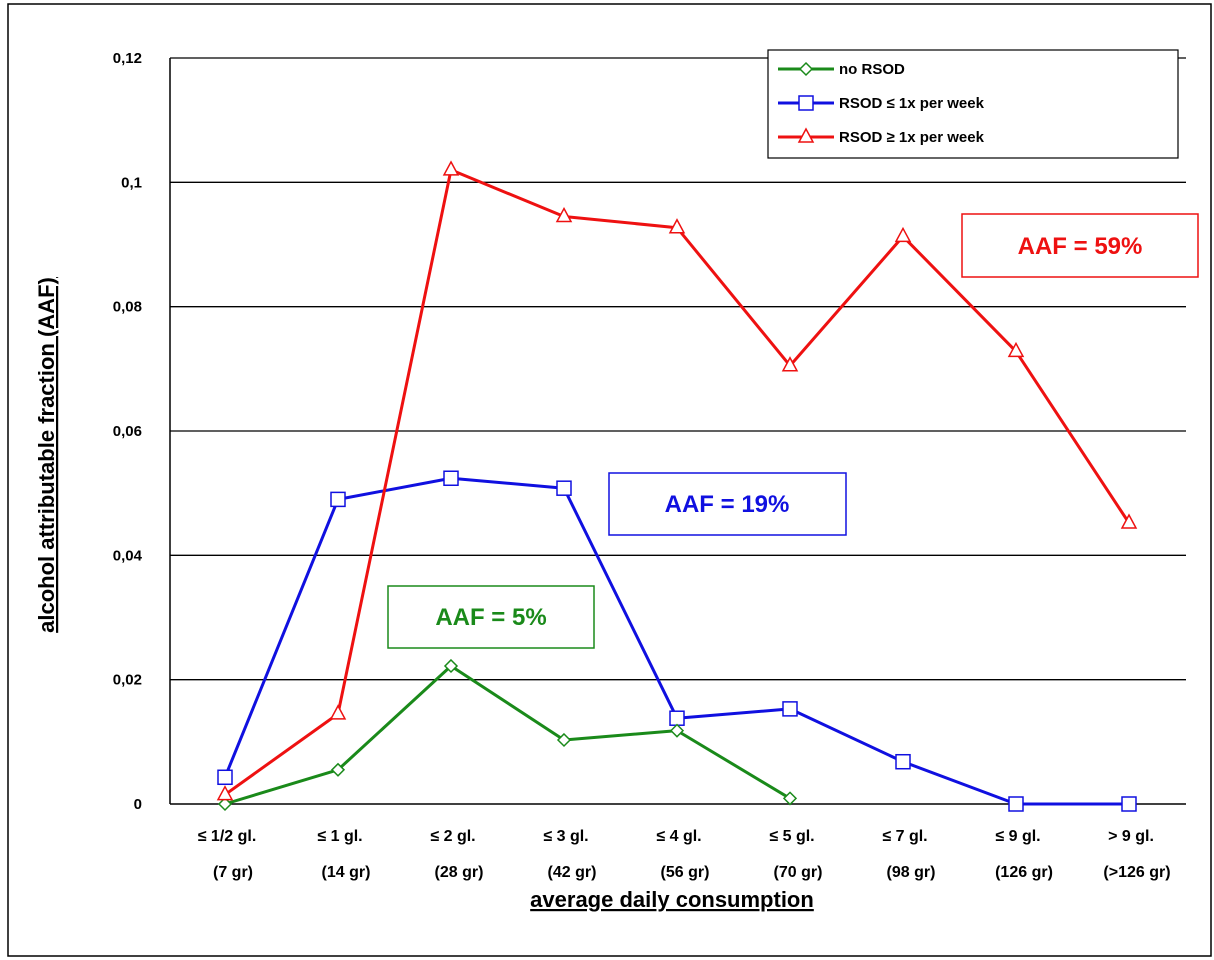 The height and width of the screenshot is (960, 1214). I want to click on y-tick-label: 0,1, so click(131, 182).